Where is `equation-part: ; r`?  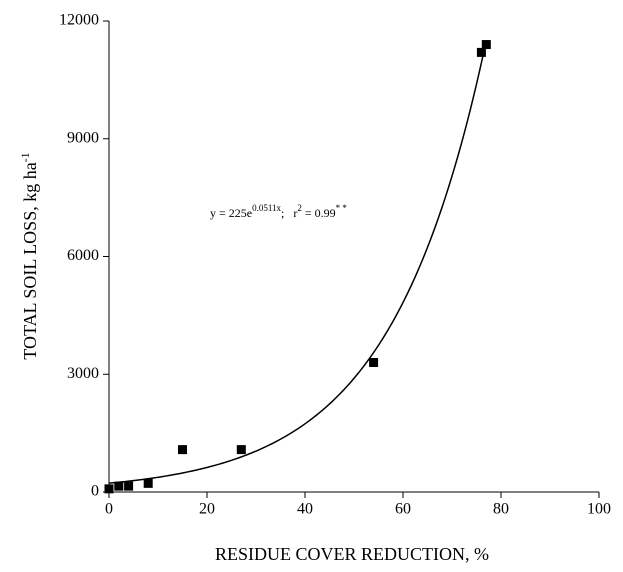 equation-part: ; r is located at coordinates (289, 213).